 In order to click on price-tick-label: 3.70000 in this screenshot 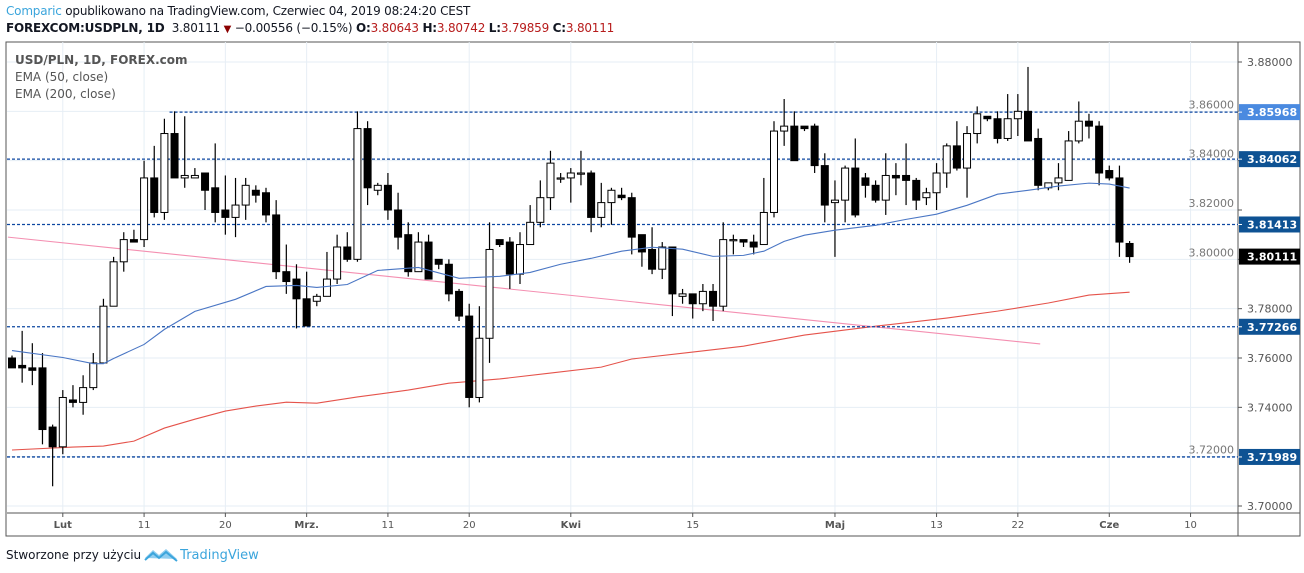, I will do `click(1270, 506)`.